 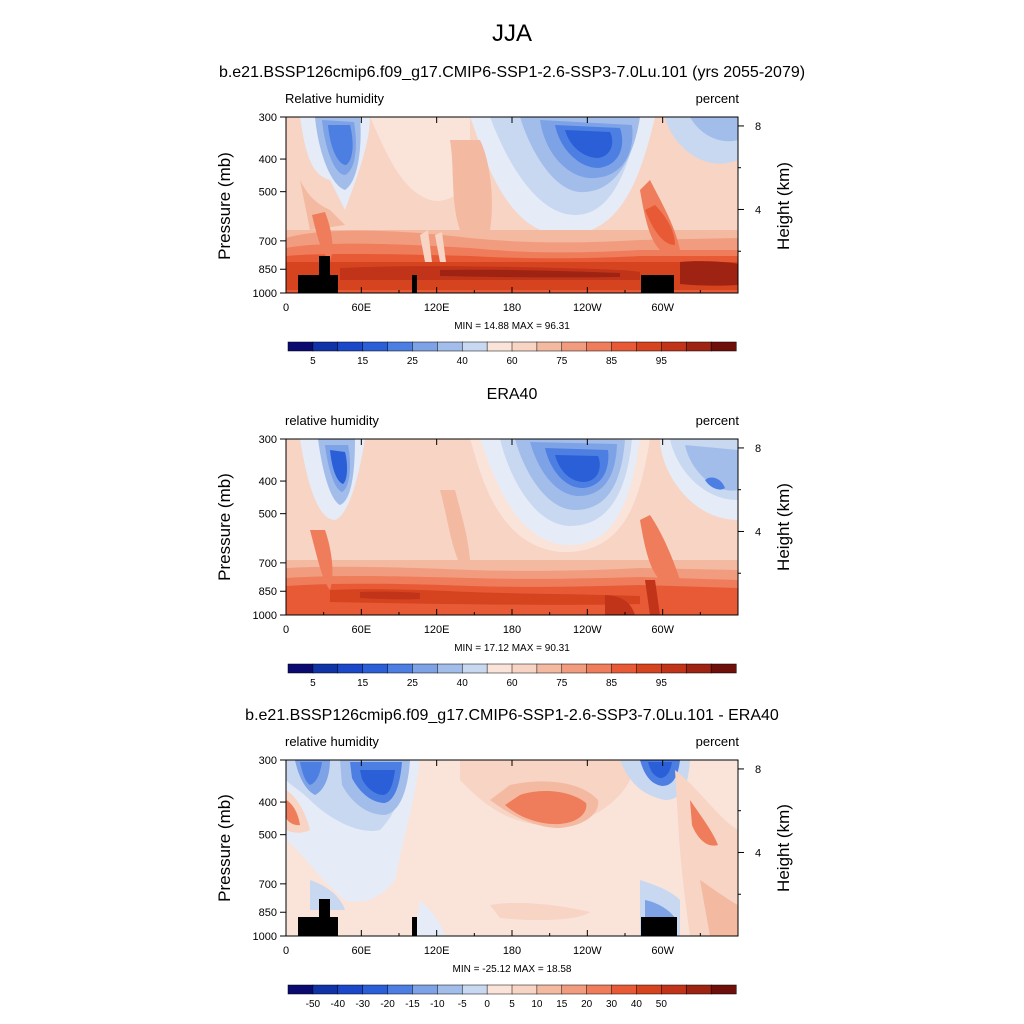 I want to click on panel2-title: ERA40, so click(x=512, y=394).